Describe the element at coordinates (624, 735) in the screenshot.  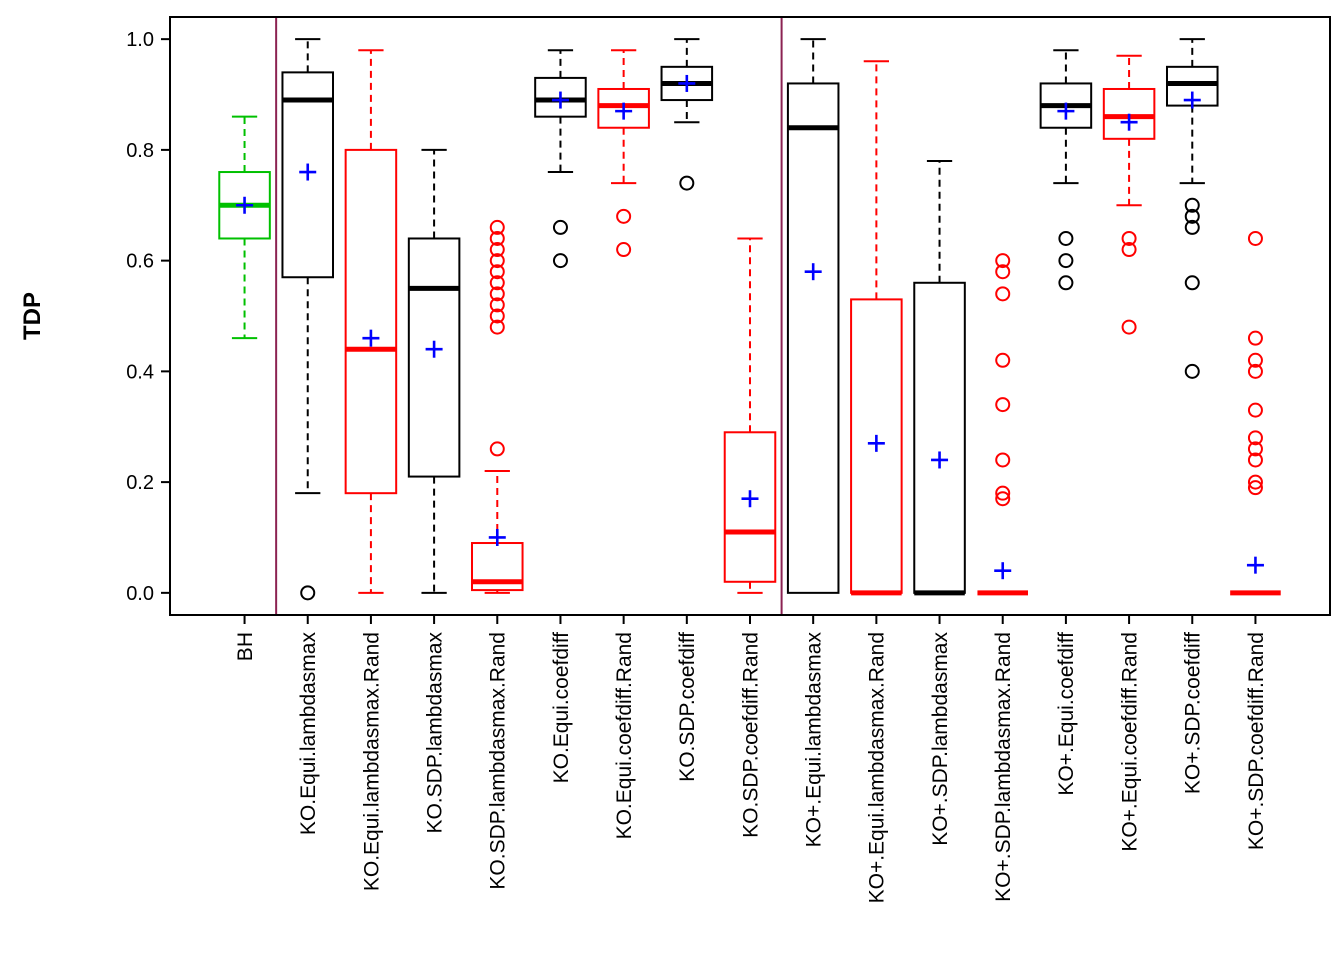
I see `x-tick-label: KO.Equi.coefdiff.Rand` at that location.